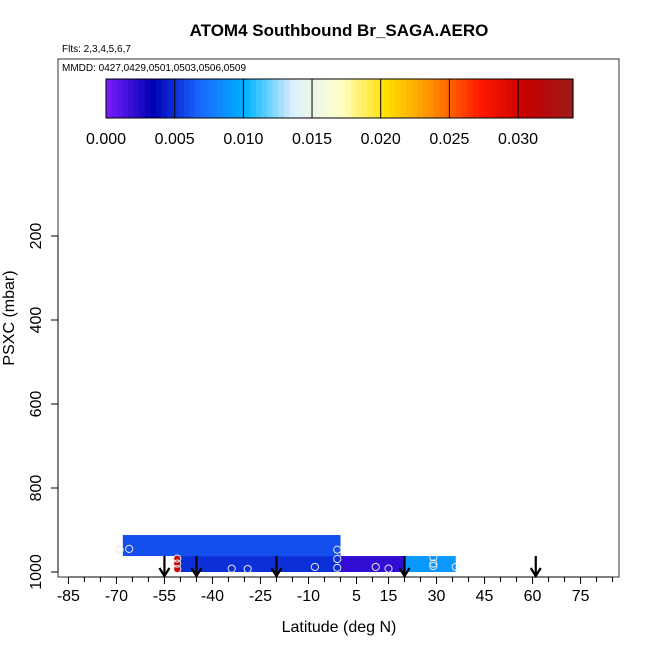 This screenshot has width=650, height=650. I want to click on x-tick-label: -40, so click(212, 596).